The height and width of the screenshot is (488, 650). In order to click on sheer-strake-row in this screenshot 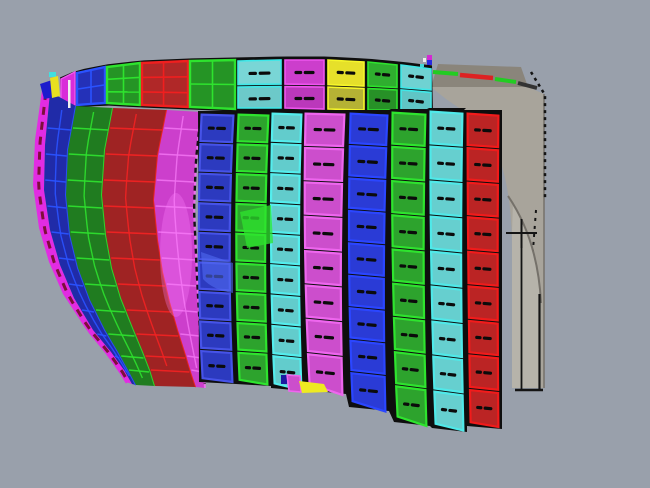, I will do `click(246, 85)`.